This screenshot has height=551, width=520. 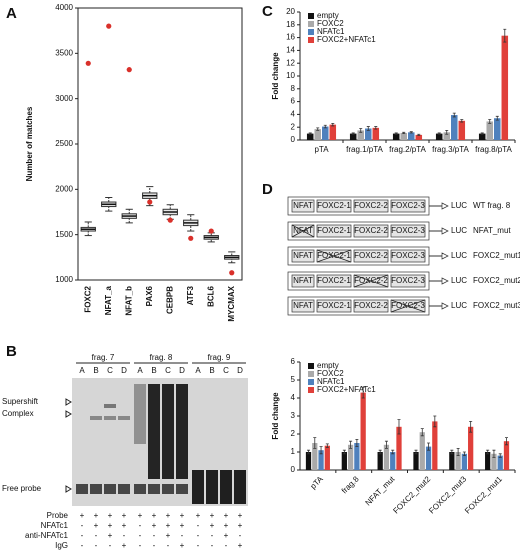 What do you see at coordinates (293, 126) in the screenshot?
I see `y-tick-label: 2` at bounding box center [293, 126].